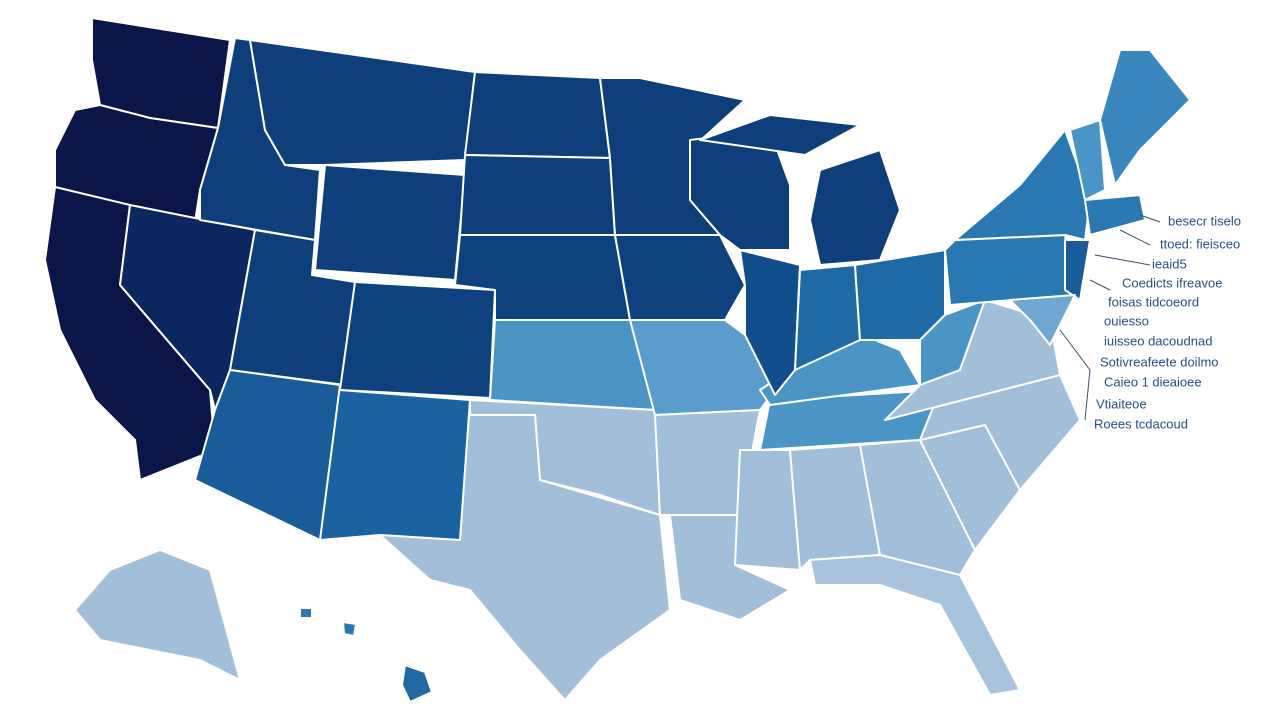 The width and height of the screenshot is (1280, 720). I want to click on label: besecr tiselo, so click(1204, 220).